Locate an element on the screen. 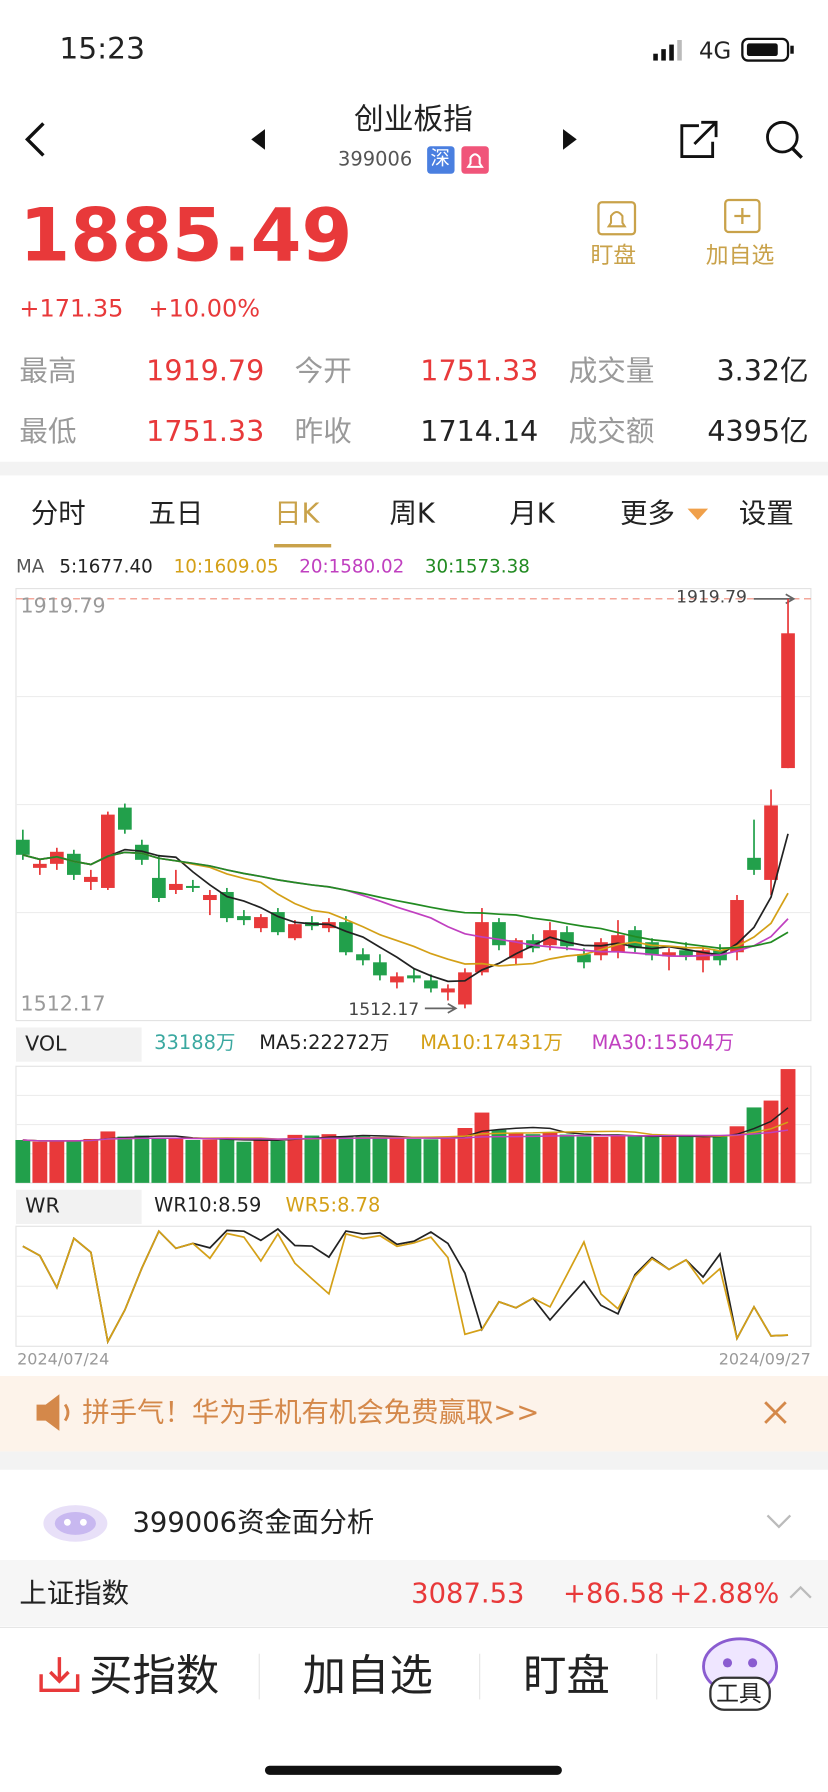  next-button is located at coordinates (570, 139).